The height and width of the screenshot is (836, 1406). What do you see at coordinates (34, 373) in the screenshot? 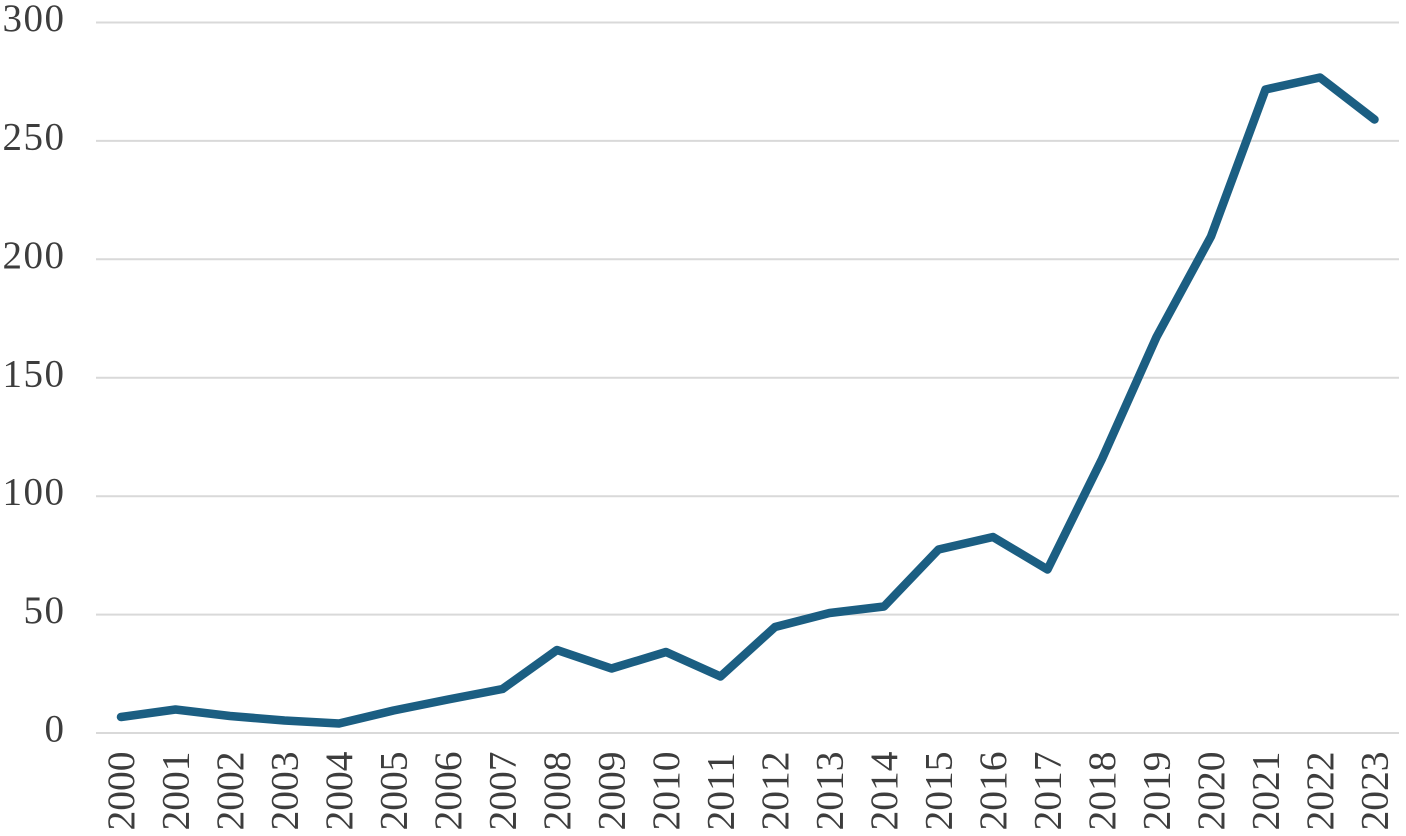
I see `svg-text: 150` at bounding box center [34, 373].